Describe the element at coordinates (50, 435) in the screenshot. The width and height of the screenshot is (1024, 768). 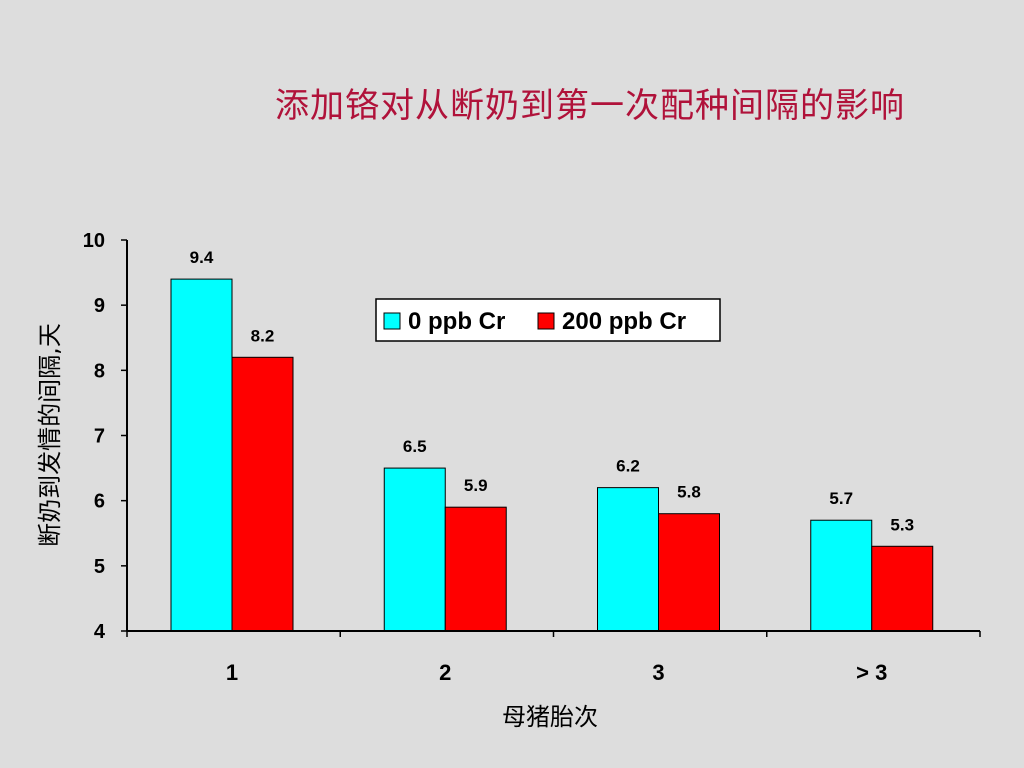
I see `y-axis-title: 断奶到发情的间隔,天` at that location.